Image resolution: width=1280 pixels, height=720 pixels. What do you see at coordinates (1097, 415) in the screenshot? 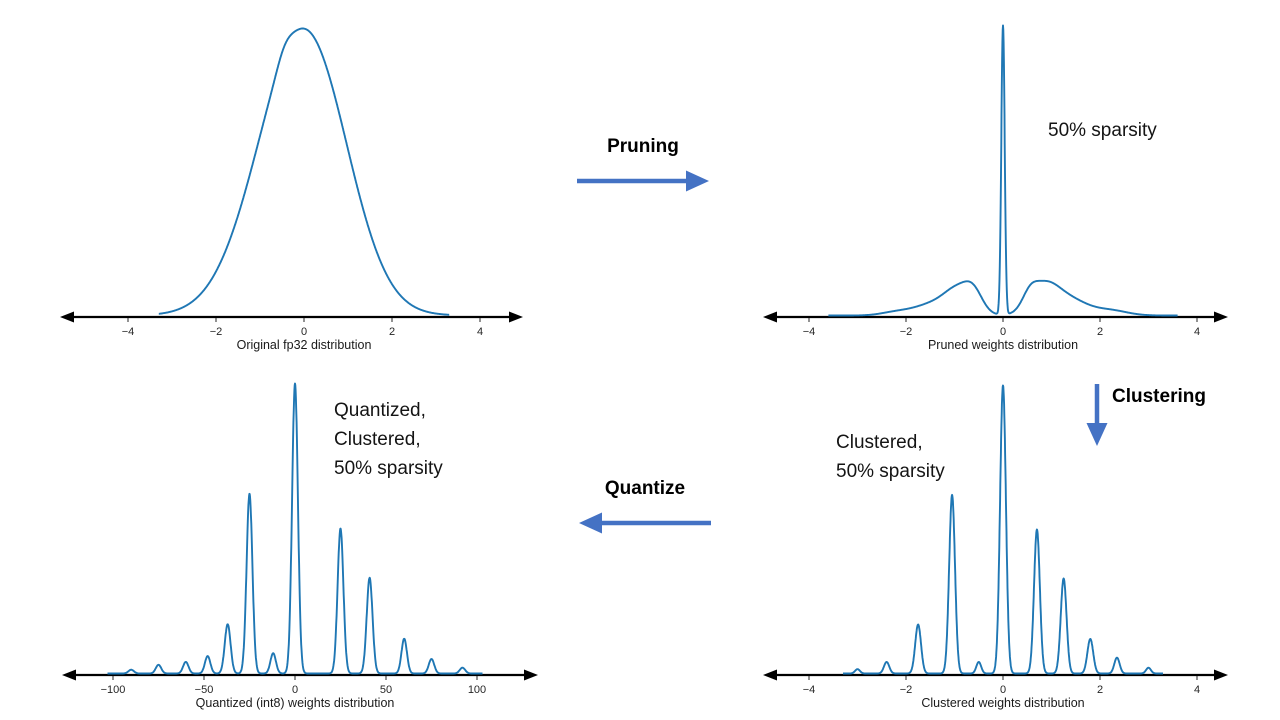
I see `clustering-arrow-icon` at bounding box center [1097, 415].